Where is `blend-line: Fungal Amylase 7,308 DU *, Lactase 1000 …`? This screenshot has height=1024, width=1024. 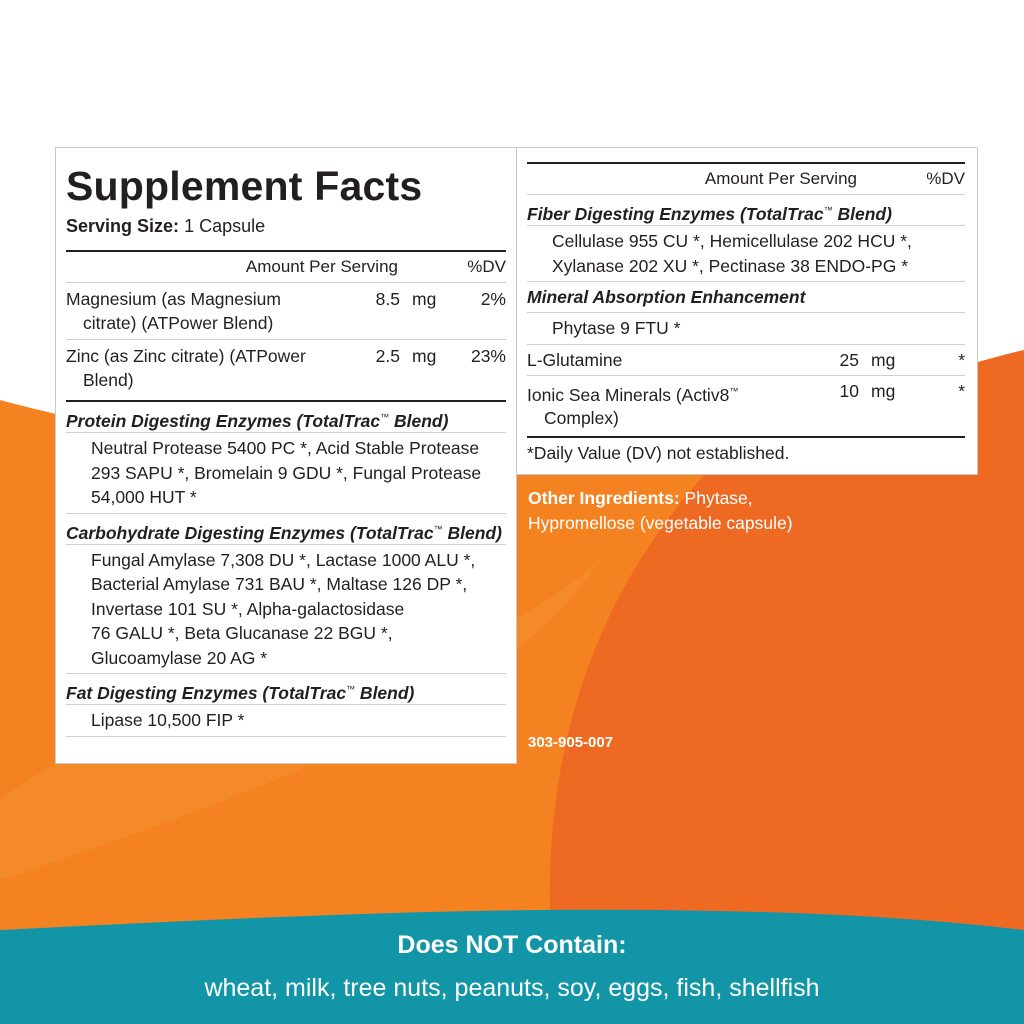 blend-line: Fungal Amylase 7,308 DU *, Lactase 1000 … is located at coordinates (283, 559).